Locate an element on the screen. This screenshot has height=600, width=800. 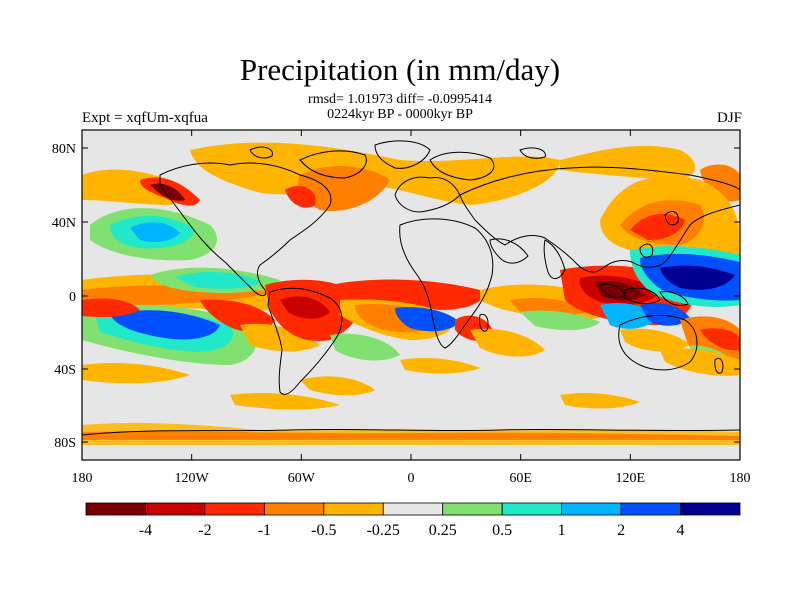
lat-tick-label: 80N is located at coordinates (64, 149).